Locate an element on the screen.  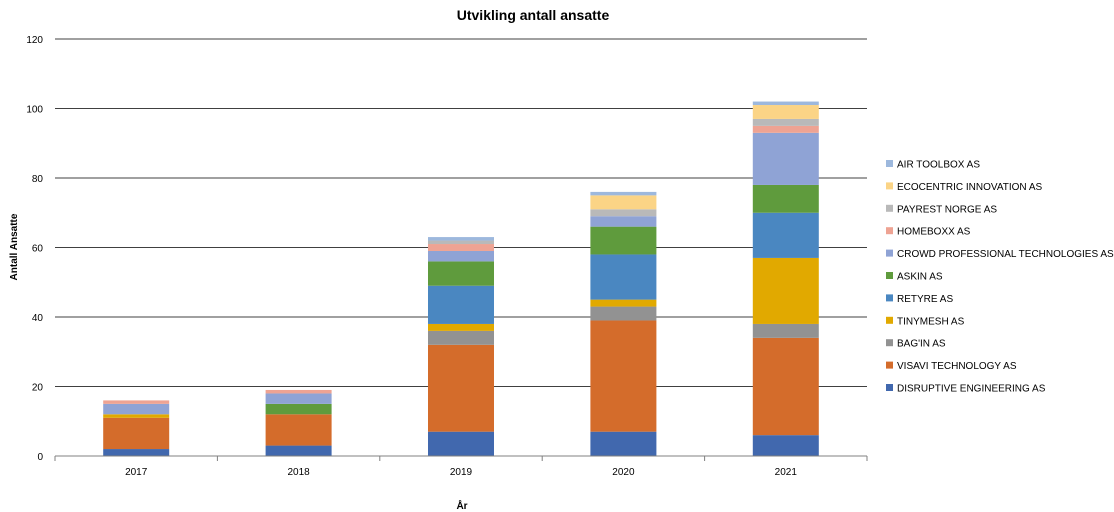
x-tick-label: 2017 is located at coordinates (136, 472).